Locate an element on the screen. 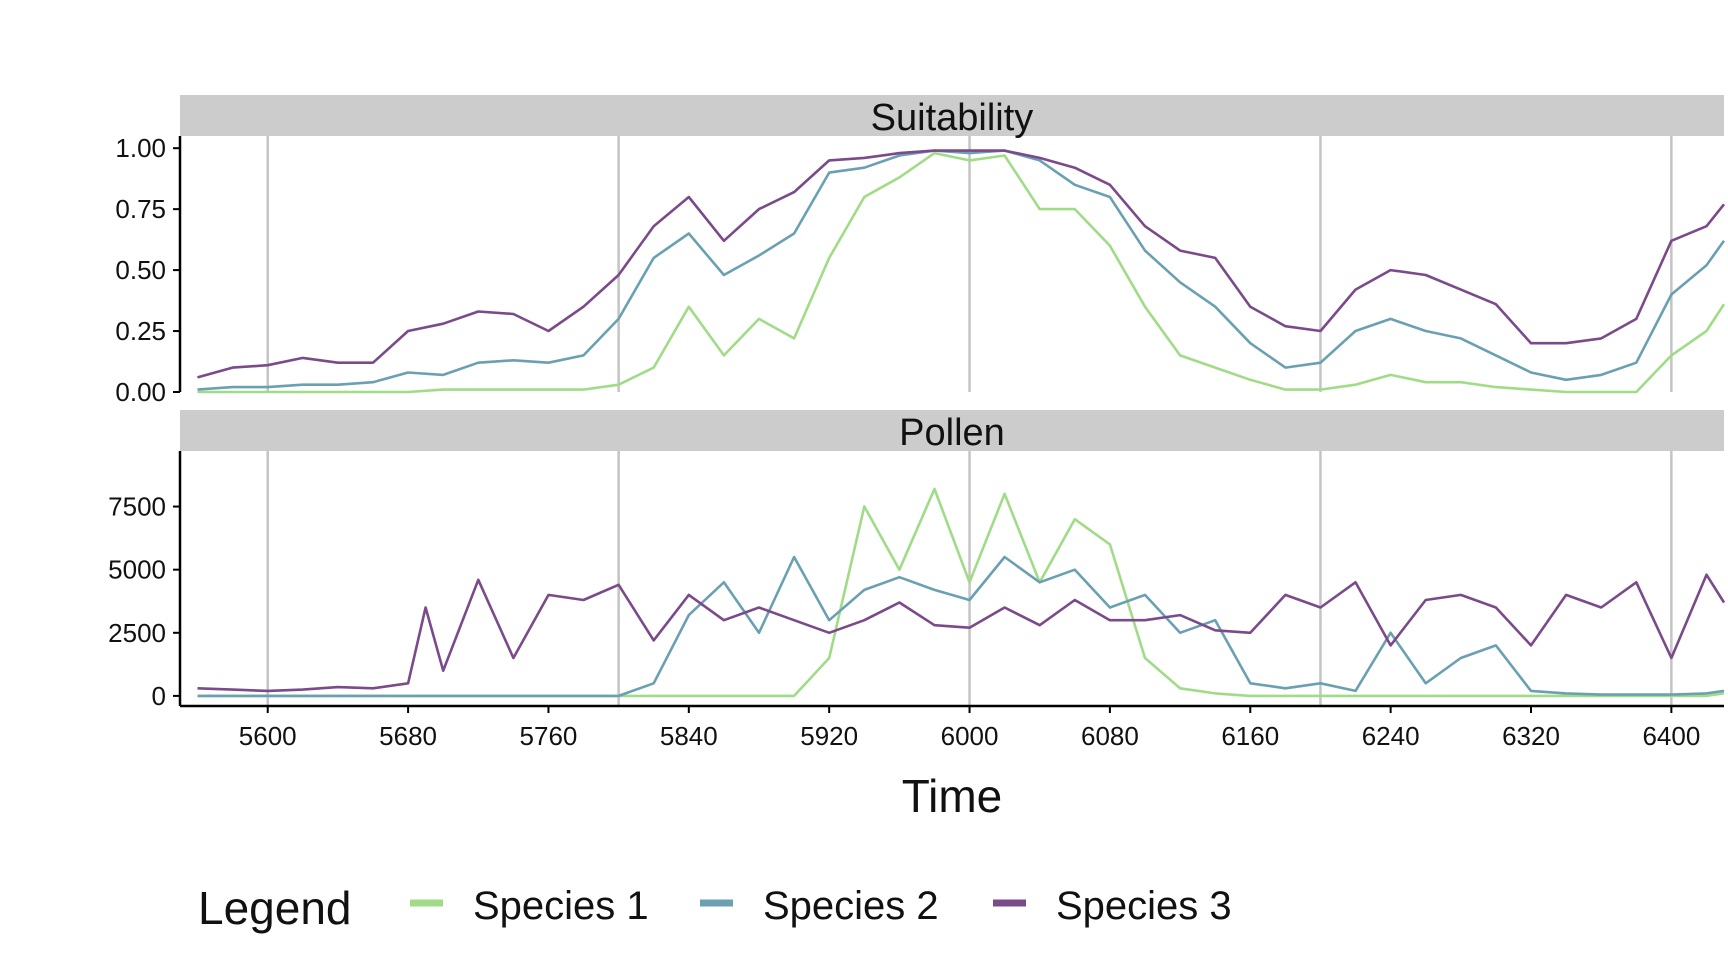 The height and width of the screenshot is (960, 1728). panel-title-suitability: Suitability is located at coordinates (952, 118).